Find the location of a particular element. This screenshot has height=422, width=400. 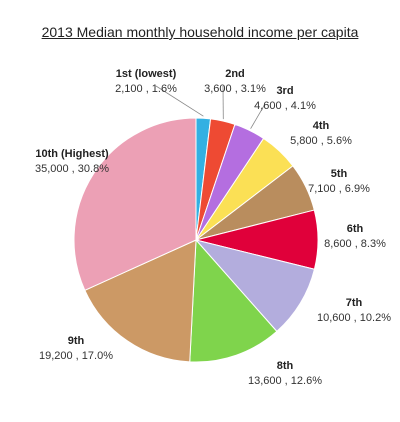

slice-label-10: 10th (Highest) is located at coordinates (72, 154).